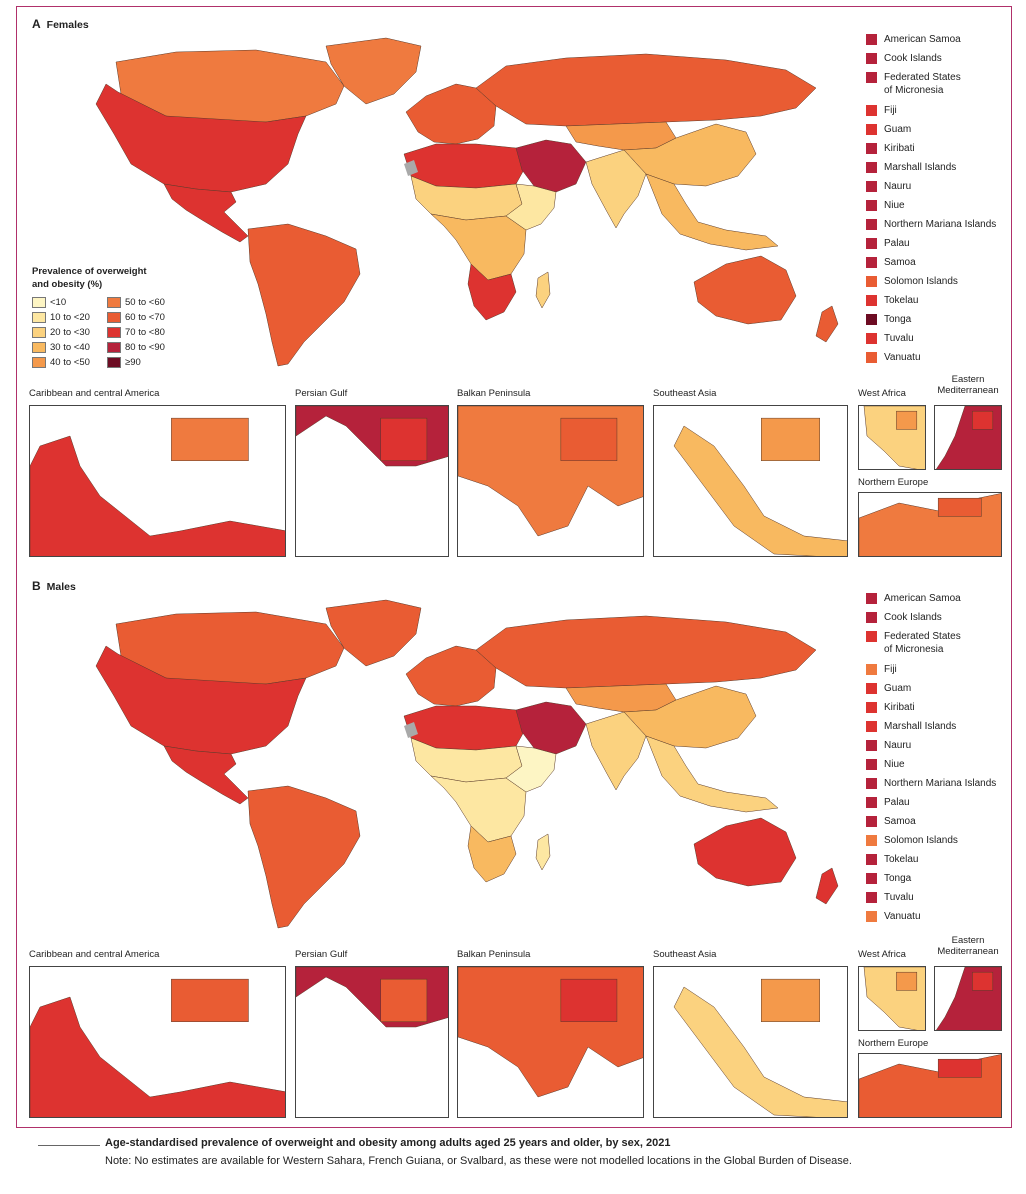 Image resolution: width=1026 pixels, height=1194 pixels. Describe the element at coordinates (69, 302) in the screenshot. I see `legend-item: <10` at that location.